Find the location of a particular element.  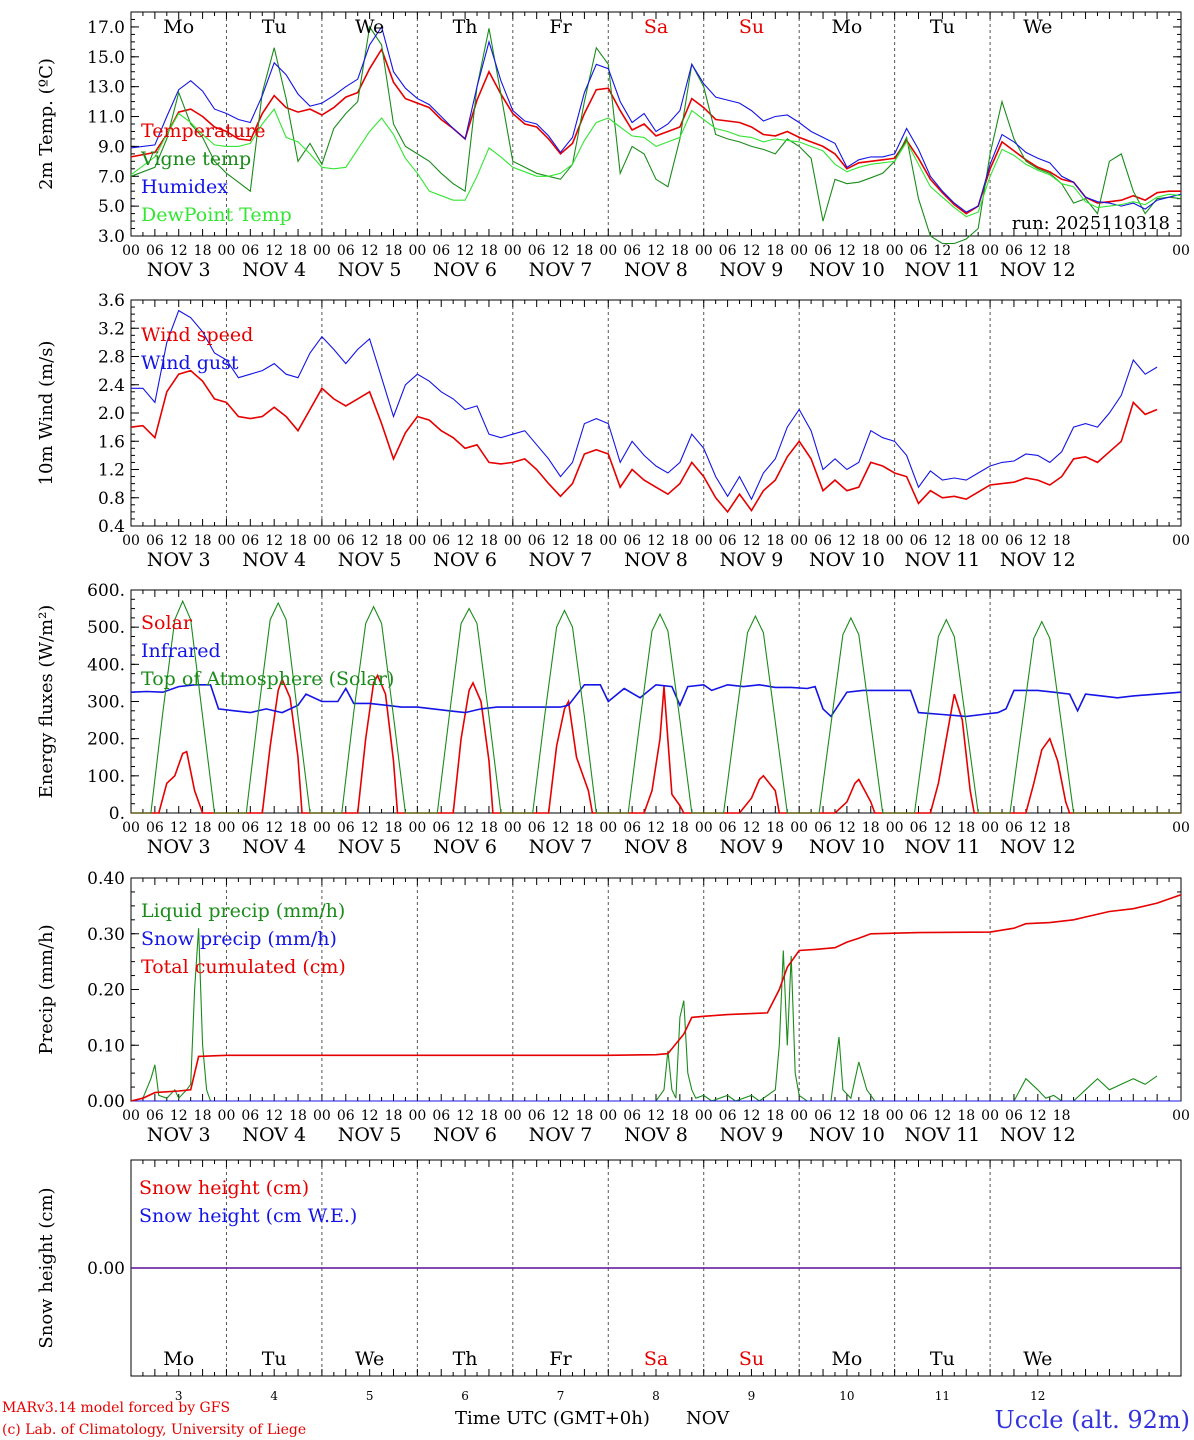

y-tick-label: 100. is located at coordinates (106, 777).